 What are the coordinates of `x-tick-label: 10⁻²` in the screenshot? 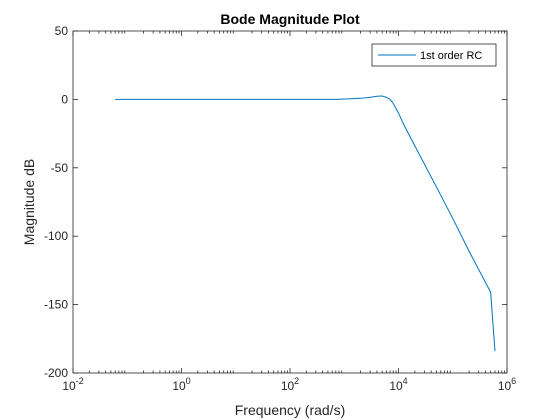 It's located at (72, 384).